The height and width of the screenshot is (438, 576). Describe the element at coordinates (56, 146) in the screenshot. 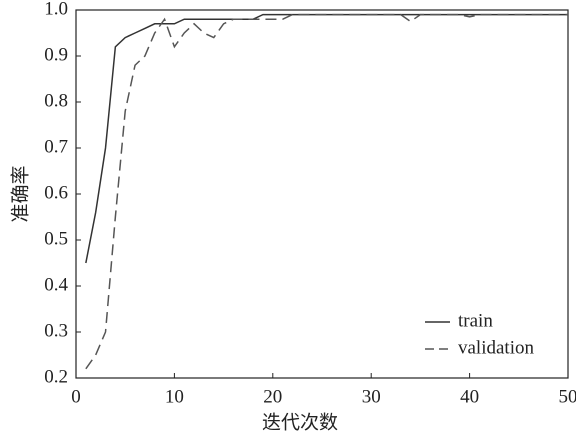

I see `y-tick-label: 0.7` at that location.